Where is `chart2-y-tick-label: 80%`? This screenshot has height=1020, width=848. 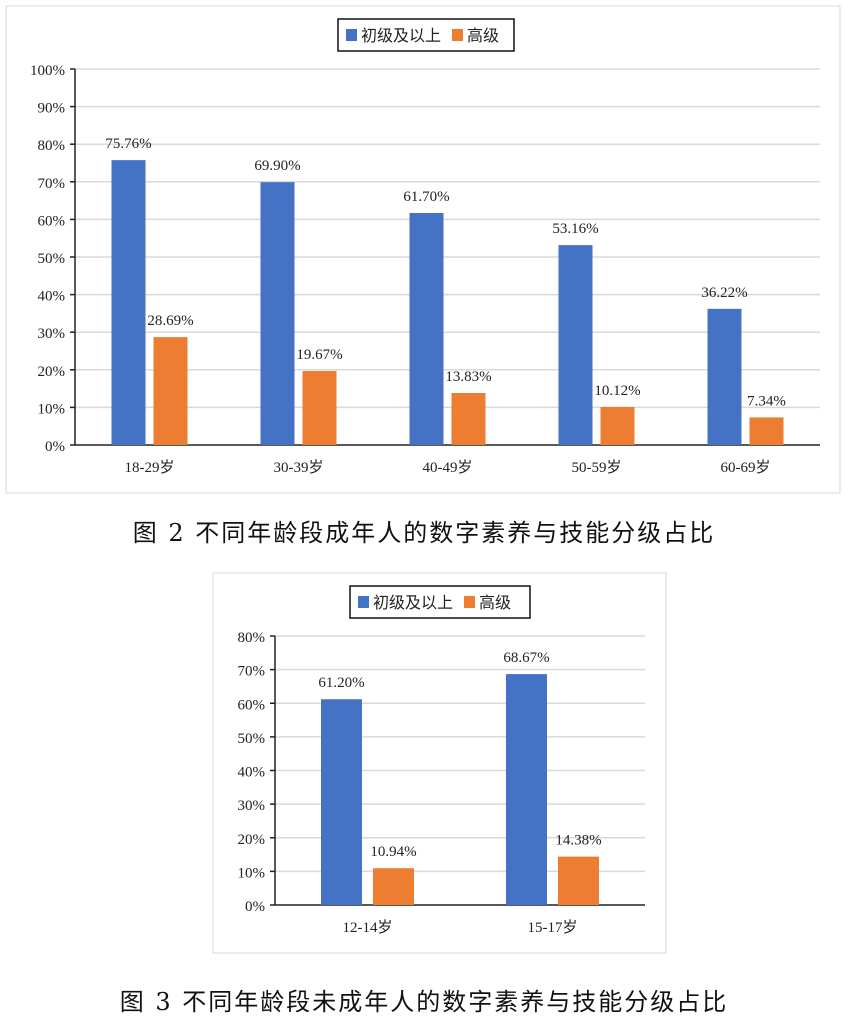 chart2-y-tick-label: 80% is located at coordinates (52, 146).